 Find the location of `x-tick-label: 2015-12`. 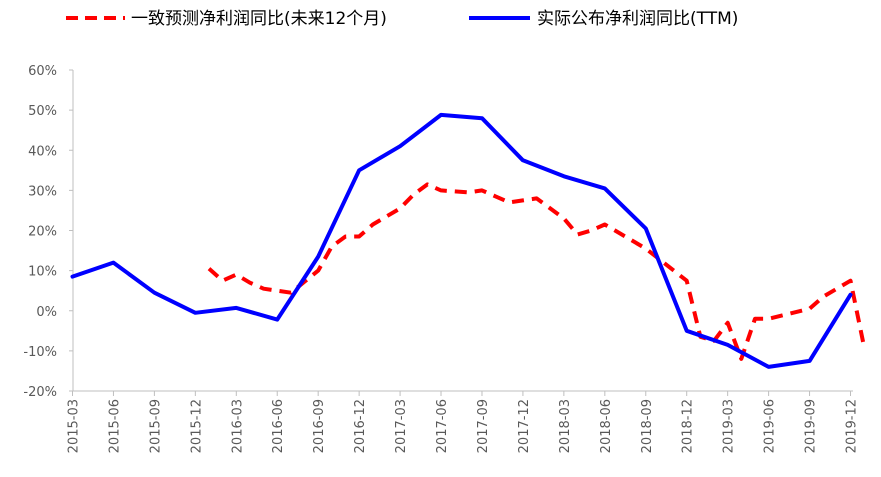

x-tick-label: 2015-12 is located at coordinates (196, 426).